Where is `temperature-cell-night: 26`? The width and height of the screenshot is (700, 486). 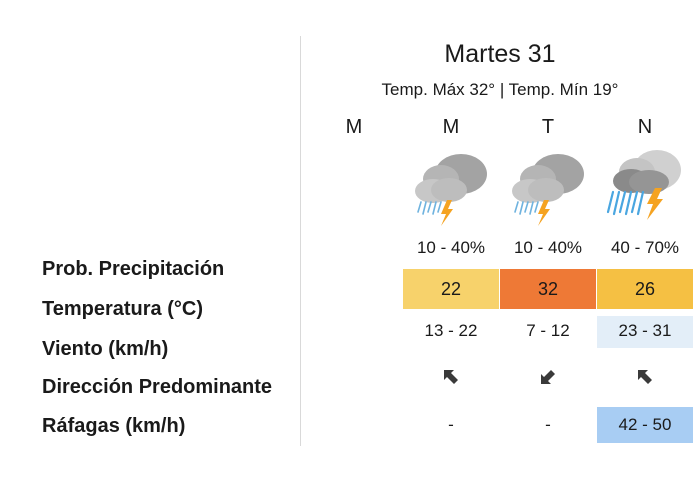 temperature-cell-night: 26 is located at coordinates (645, 289).